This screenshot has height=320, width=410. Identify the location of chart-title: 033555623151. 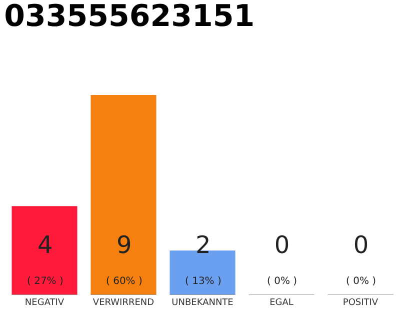
(129, 17).